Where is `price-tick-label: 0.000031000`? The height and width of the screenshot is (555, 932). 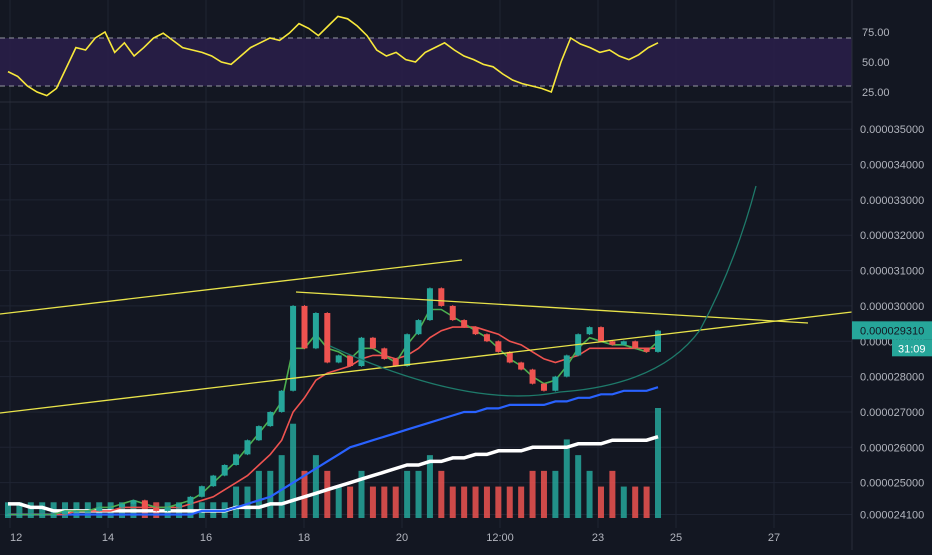
price-tick-label: 0.000031000 is located at coordinates (892, 272).